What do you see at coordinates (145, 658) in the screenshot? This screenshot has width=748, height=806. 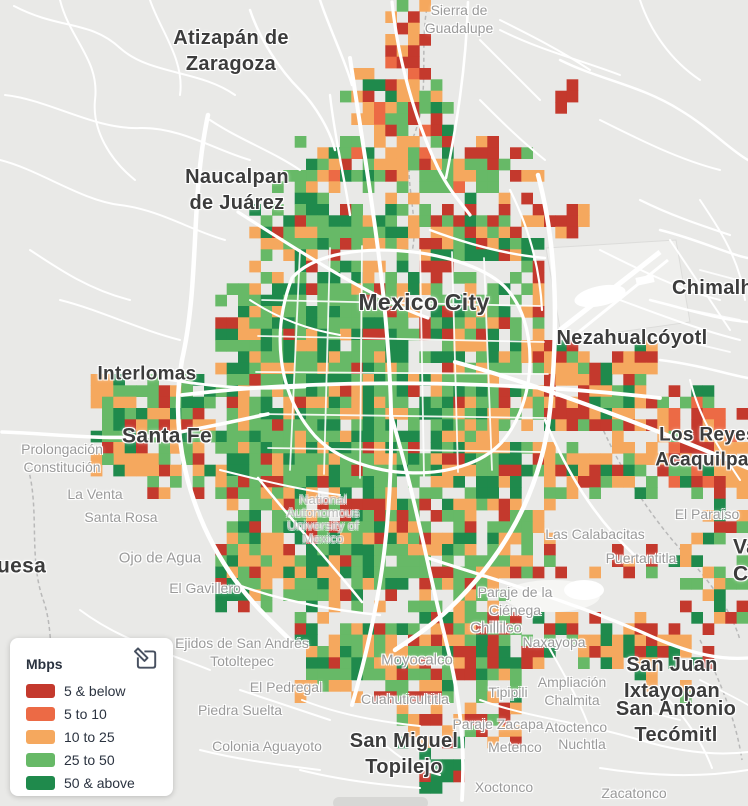 I see `edit-compose-icon` at bounding box center [145, 658].